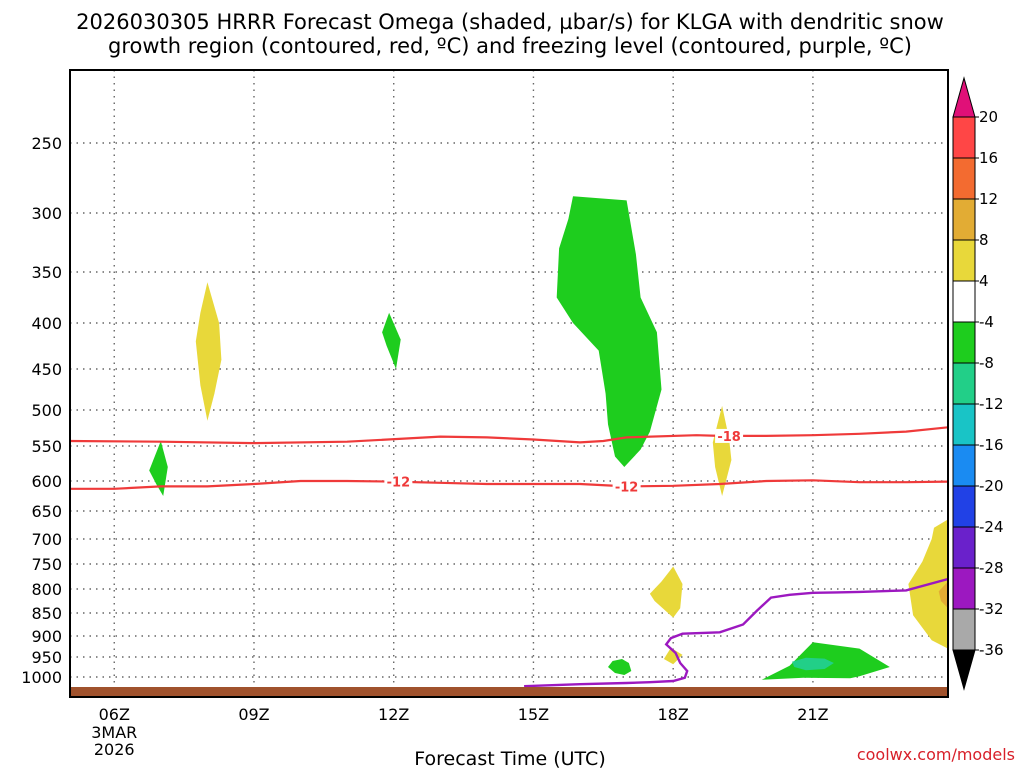  Describe the element at coordinates (114, 732) in the screenshot. I see `x-tick-date: 3MAR` at that location.